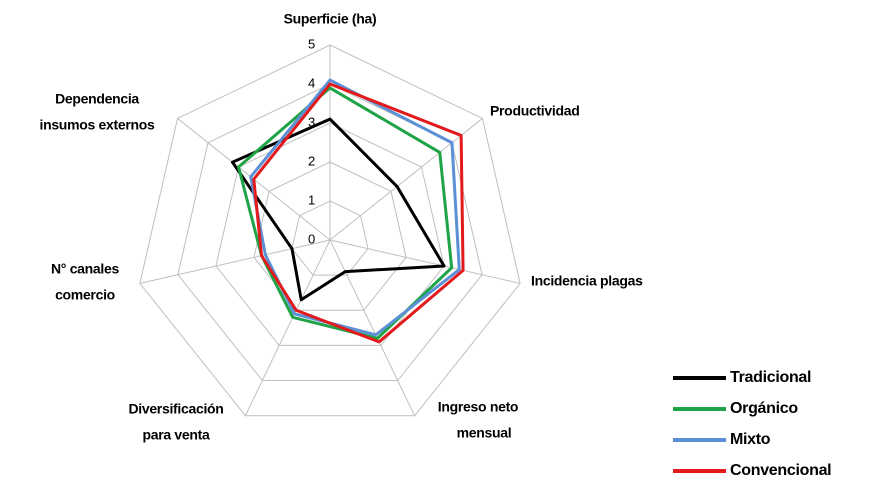 Image resolution: width=870 pixels, height=487 pixels. Describe the element at coordinates (85, 295) in the screenshot. I see `axis-label: comercio` at that location.